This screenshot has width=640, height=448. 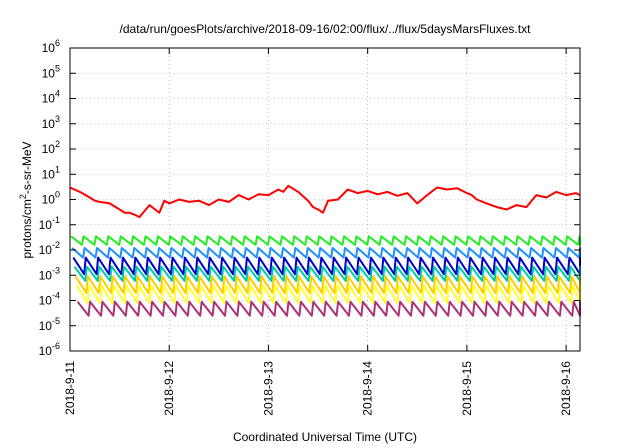 I want to click on y-tick-label: 10³, so click(x=51, y=122).